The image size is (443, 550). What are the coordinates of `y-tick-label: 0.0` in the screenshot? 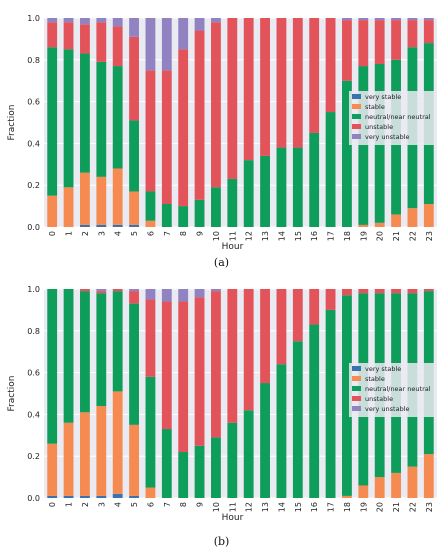 It's located at (33, 498).